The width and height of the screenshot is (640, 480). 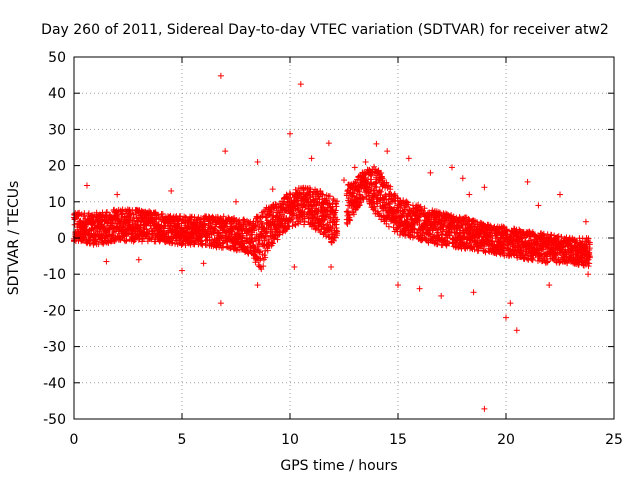 I want to click on x-tick-label: 10, so click(x=290, y=440).